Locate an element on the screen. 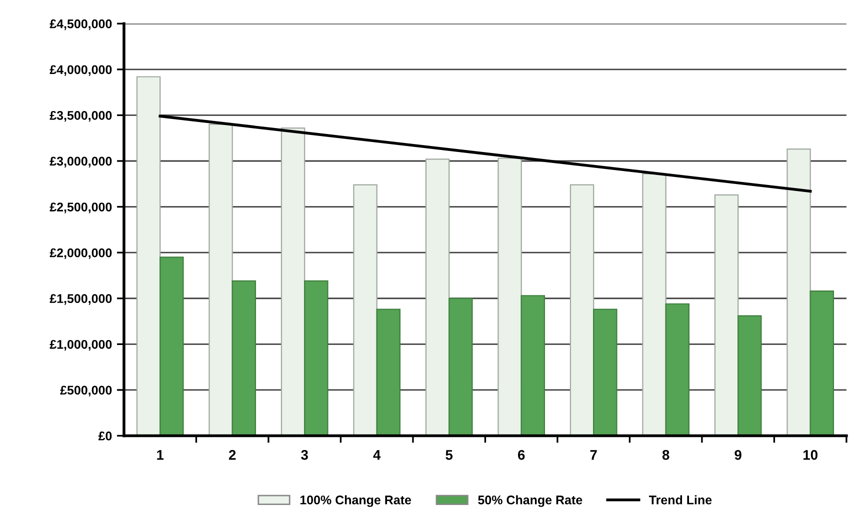 Image resolution: width=855 pixels, height=525 pixels. y-tick-label: £3,500,000 is located at coordinates (81, 116).